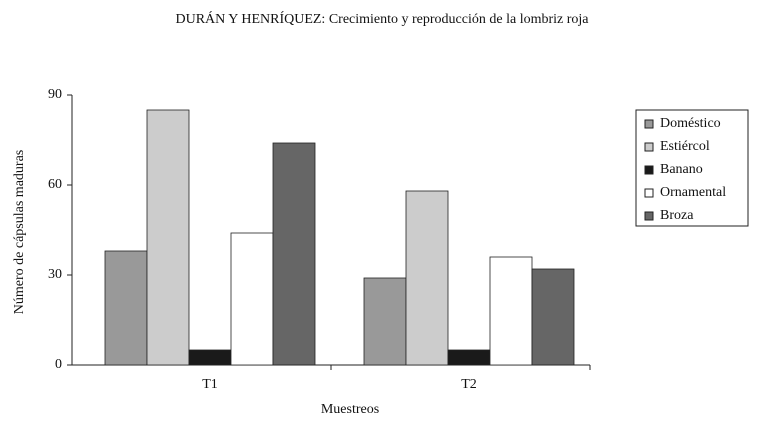 The image size is (765, 422). Describe the element at coordinates (19, 232) in the screenshot. I see `y-axis-label: Número de cápsulas maduras` at that location.